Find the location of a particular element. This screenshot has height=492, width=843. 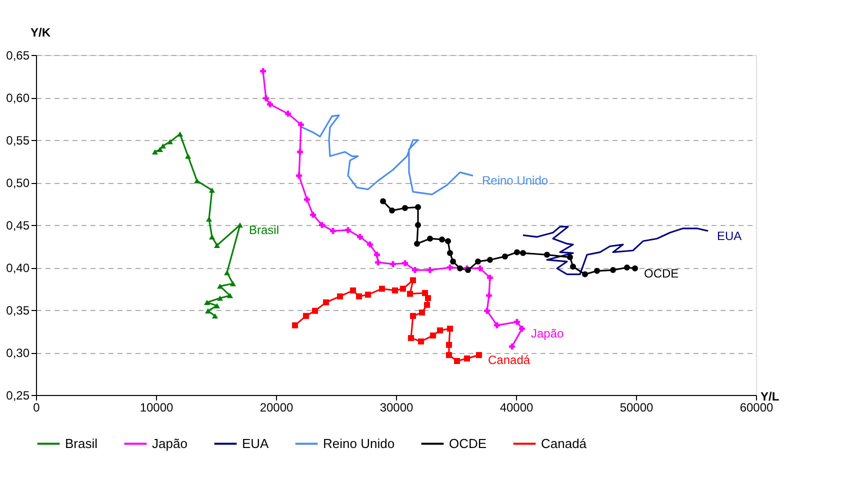

x-tick-label: 60000 is located at coordinates (757, 407).